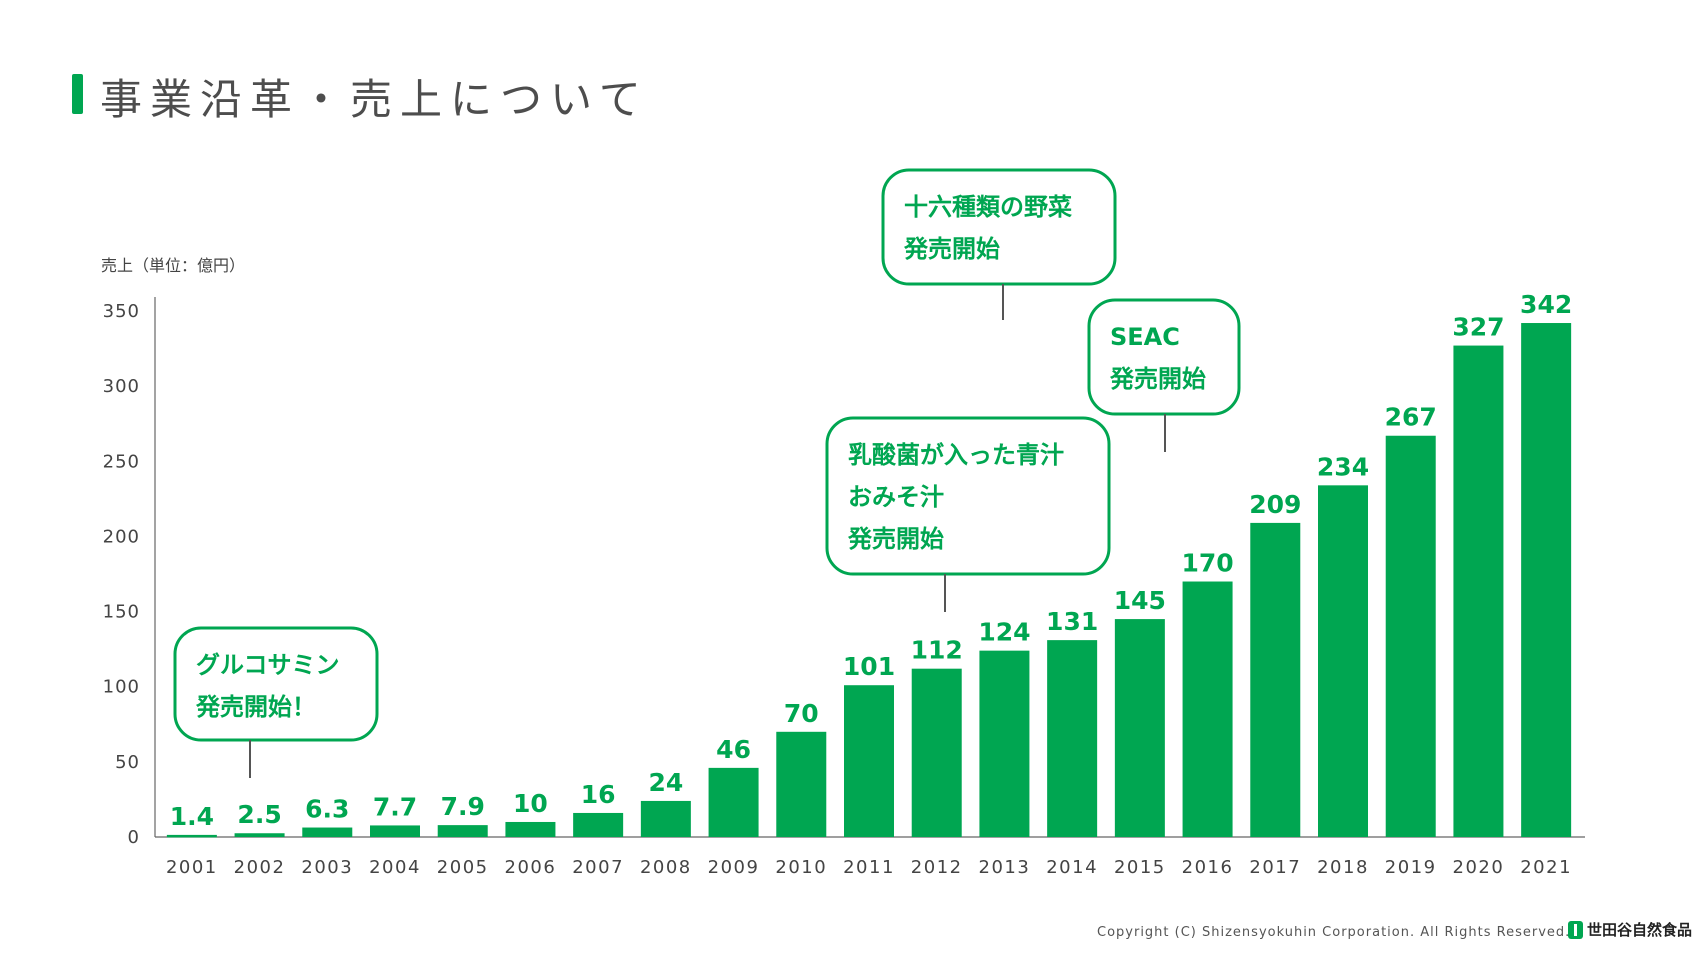 Image resolution: width=1701 pixels, height=957 pixels. Describe the element at coordinates (937, 867) in the screenshot. I see `x-tick-label: 2012` at that location.